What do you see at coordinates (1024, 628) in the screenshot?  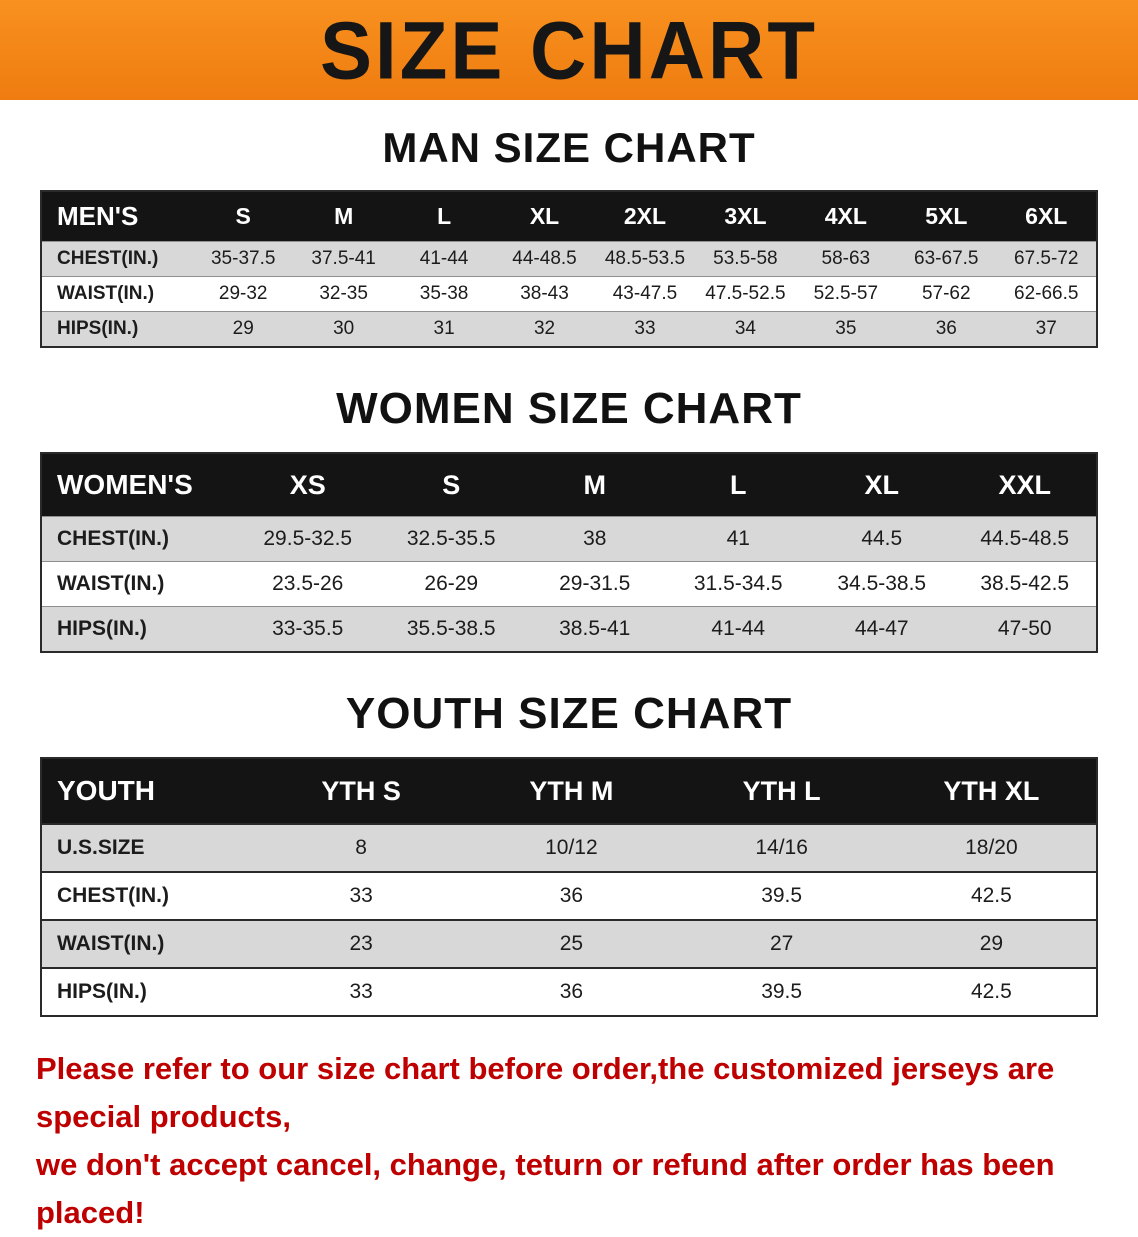 I see `size-value: 47-50` at bounding box center [1024, 628].